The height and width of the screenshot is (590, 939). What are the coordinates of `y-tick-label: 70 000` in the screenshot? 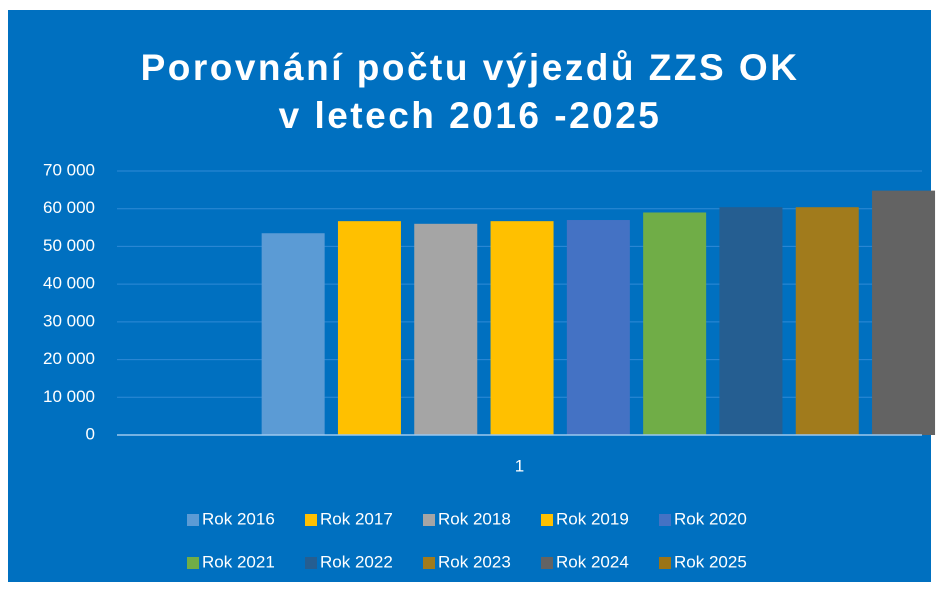 It's located at (69, 169).